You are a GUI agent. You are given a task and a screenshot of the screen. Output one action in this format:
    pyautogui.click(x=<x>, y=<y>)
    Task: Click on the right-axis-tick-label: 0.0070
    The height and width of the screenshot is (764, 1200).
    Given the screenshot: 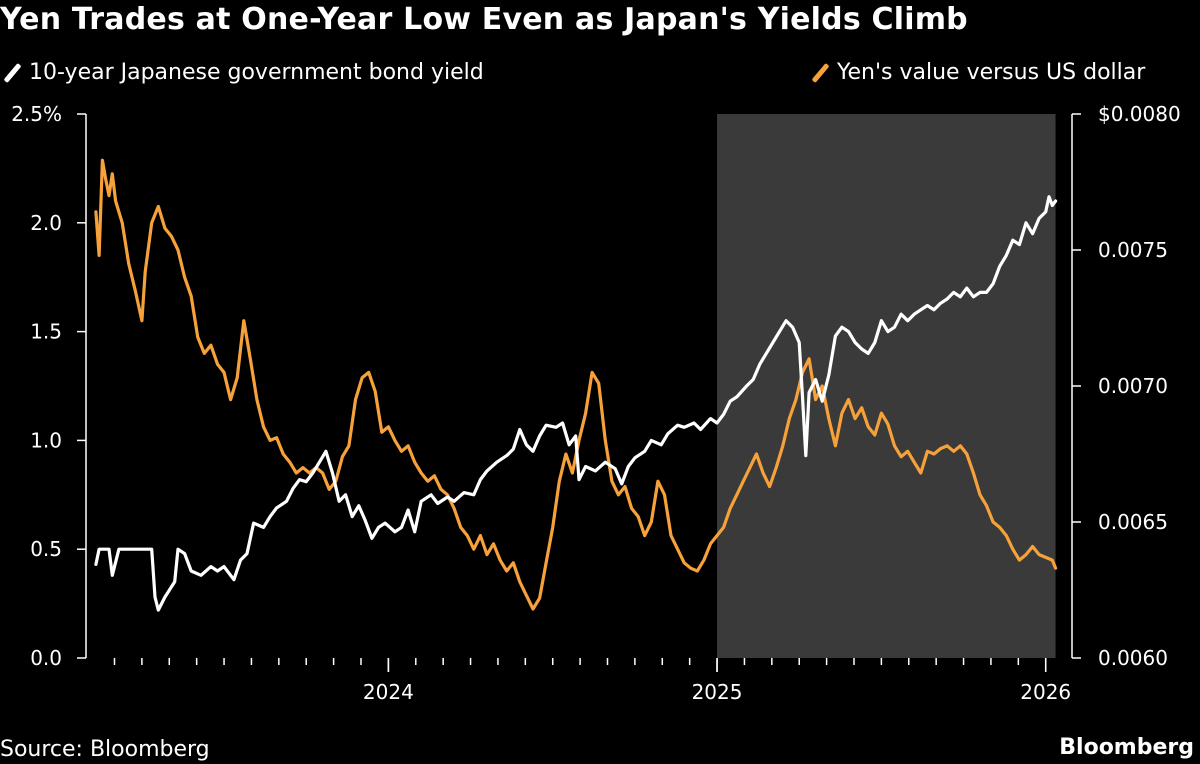 What is the action you would take?
    pyautogui.click(x=1133, y=386)
    